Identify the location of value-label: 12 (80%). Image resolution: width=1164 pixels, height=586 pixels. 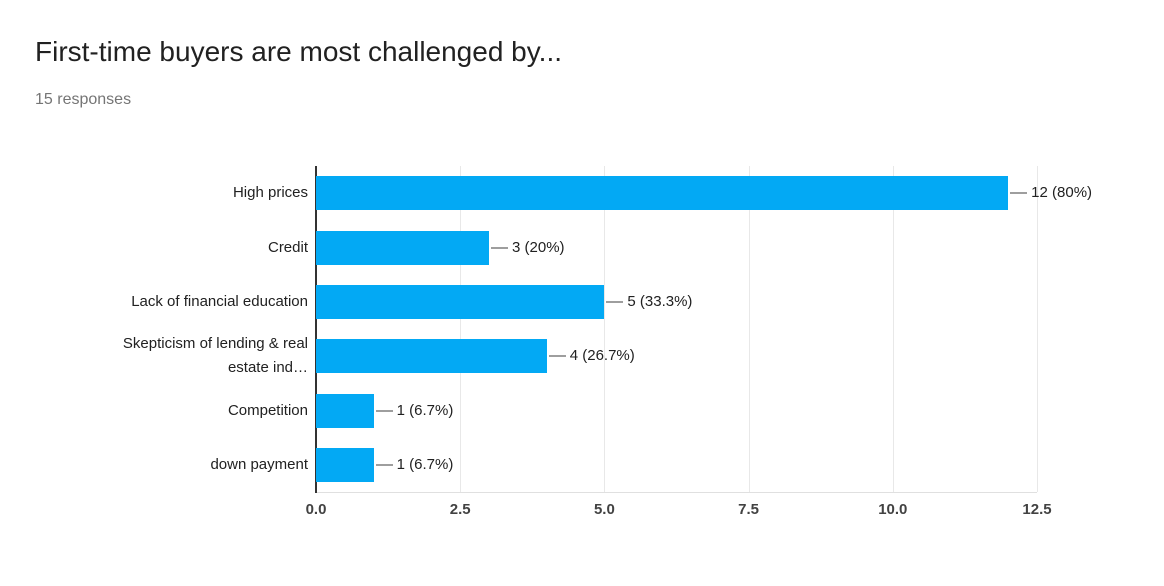
(1062, 193).